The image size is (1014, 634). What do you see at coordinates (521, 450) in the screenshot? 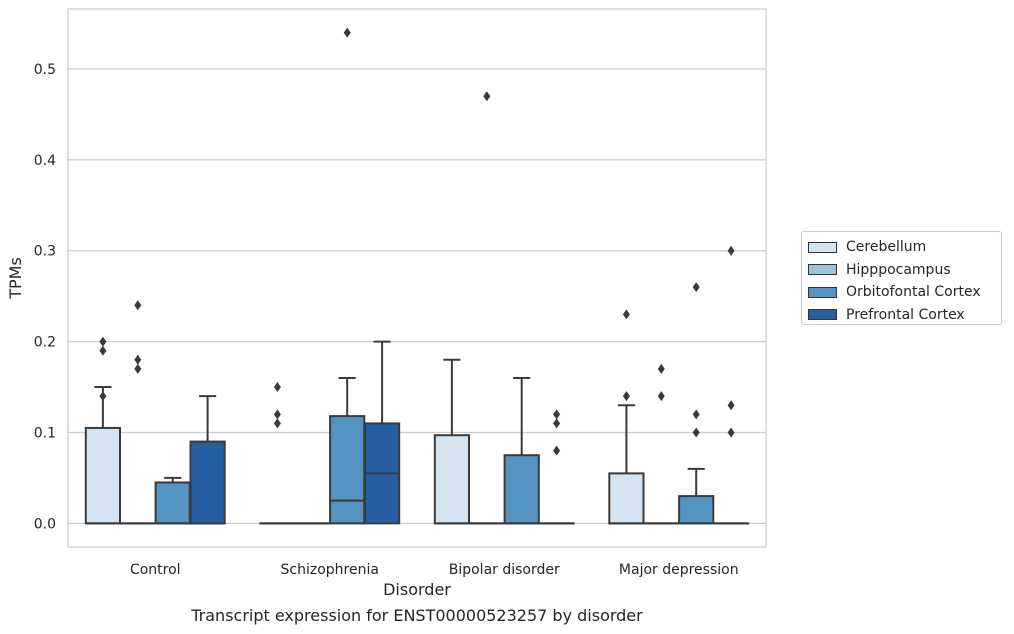
I see `box-orbitofontal-cortex-bipolar-disorder` at bounding box center [521, 450].